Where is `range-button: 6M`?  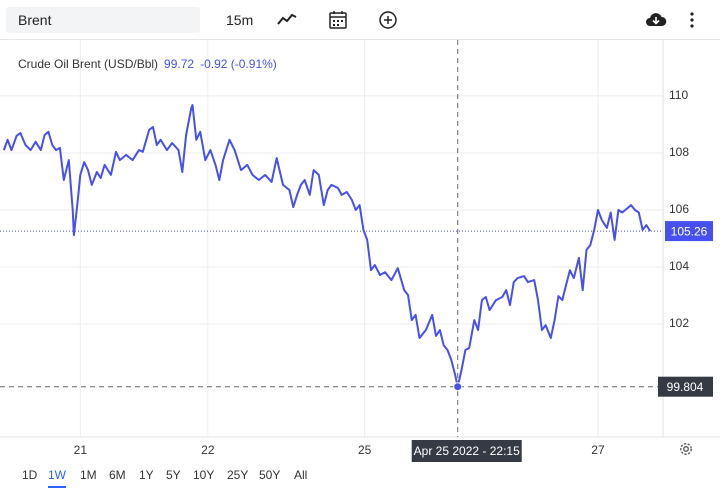 range-button: 6M is located at coordinates (117, 475).